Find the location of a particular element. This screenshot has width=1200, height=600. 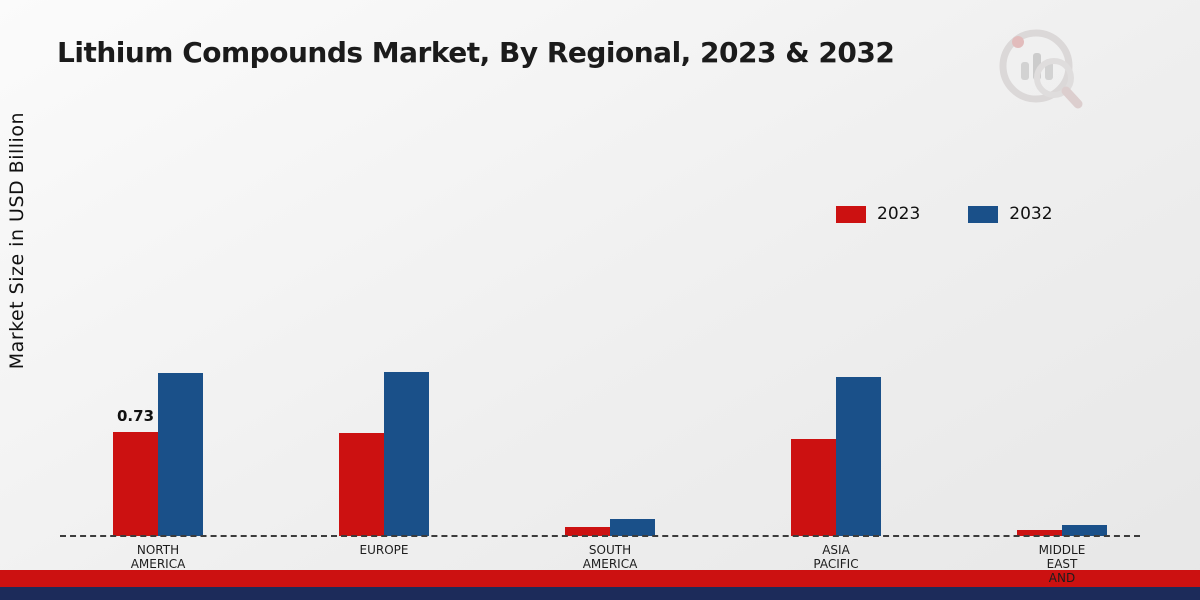

bar-group-1: EUROPE is located at coordinates (384, 346).